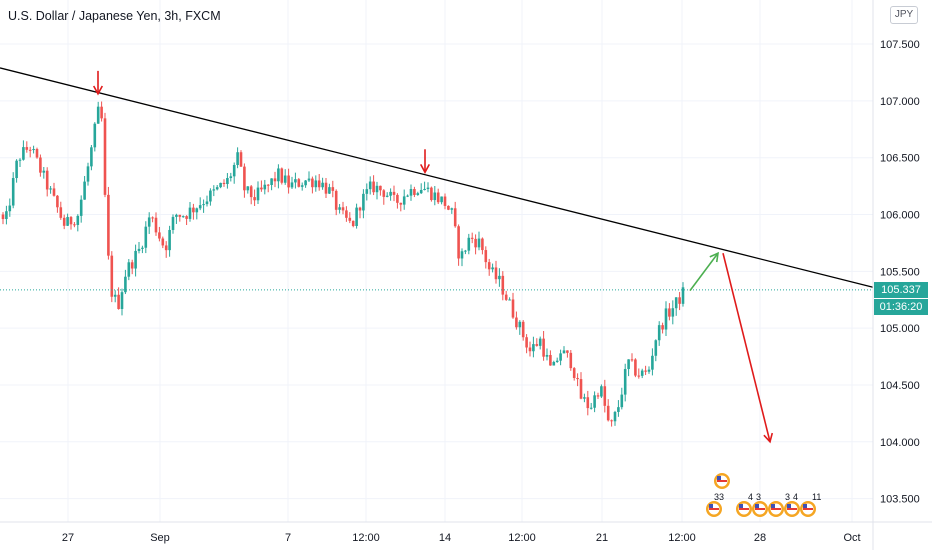  I want to click on price-tick-label: 105.000, so click(900, 329).